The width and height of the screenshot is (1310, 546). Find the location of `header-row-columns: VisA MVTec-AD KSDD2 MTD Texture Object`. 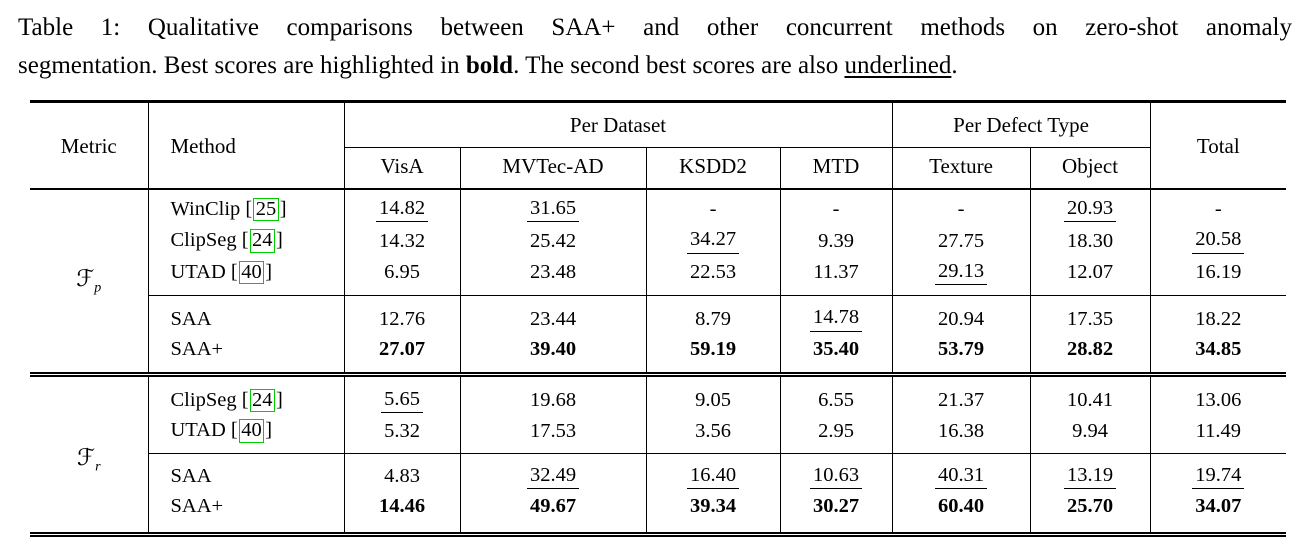

header-row-columns: VisA MVTec-AD KSDD2 MTD Texture Object is located at coordinates (658, 168).